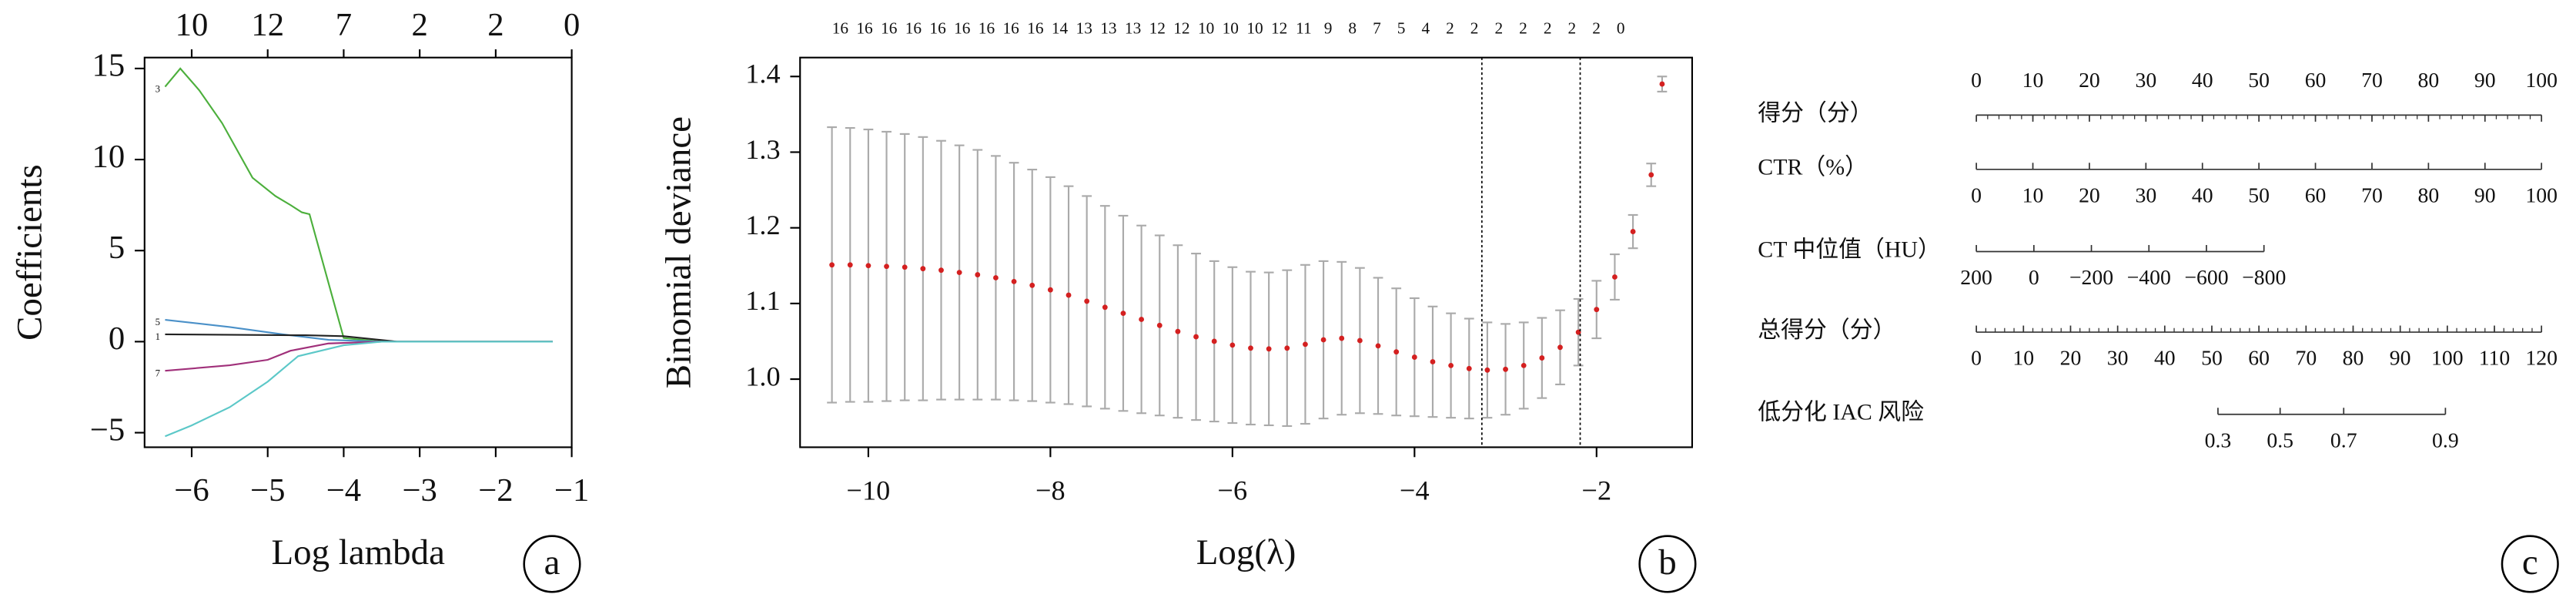 The image size is (2576, 601). Describe the element at coordinates (1233, 490) in the screenshot. I see `x-tick-label: −6` at that location.